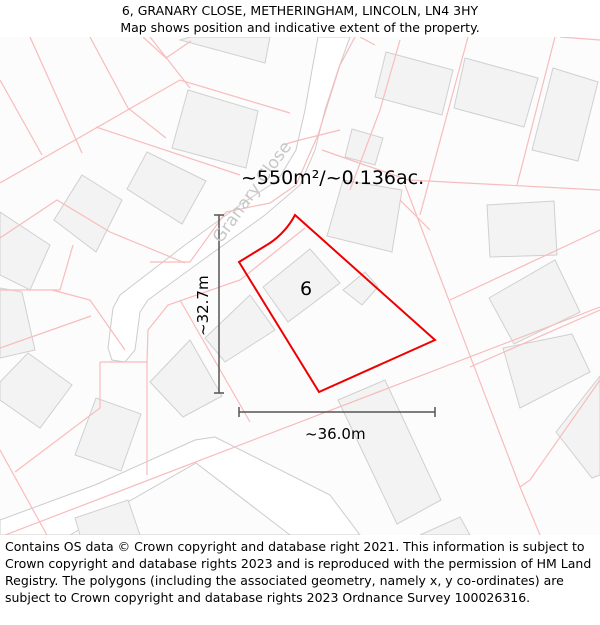  I want to click on width-measure-line, so click(337, 412).